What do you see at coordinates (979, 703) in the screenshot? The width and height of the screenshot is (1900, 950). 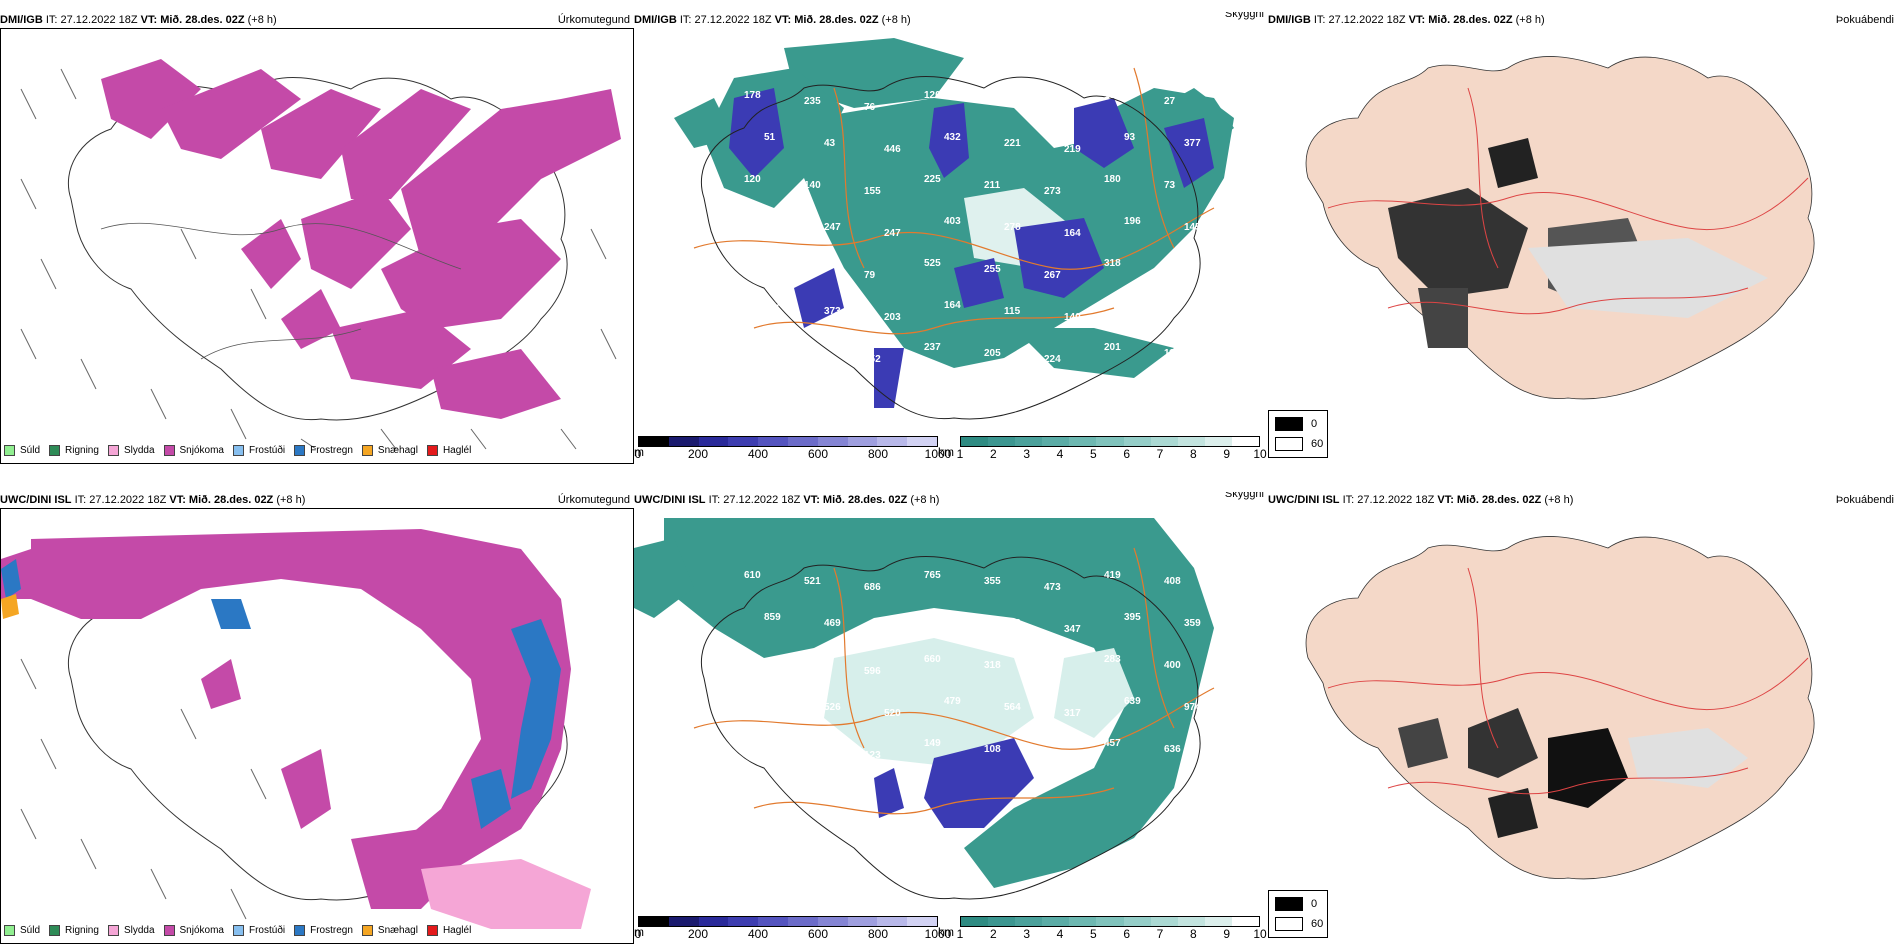 I see `visibility-light-areas` at bounding box center [979, 703].